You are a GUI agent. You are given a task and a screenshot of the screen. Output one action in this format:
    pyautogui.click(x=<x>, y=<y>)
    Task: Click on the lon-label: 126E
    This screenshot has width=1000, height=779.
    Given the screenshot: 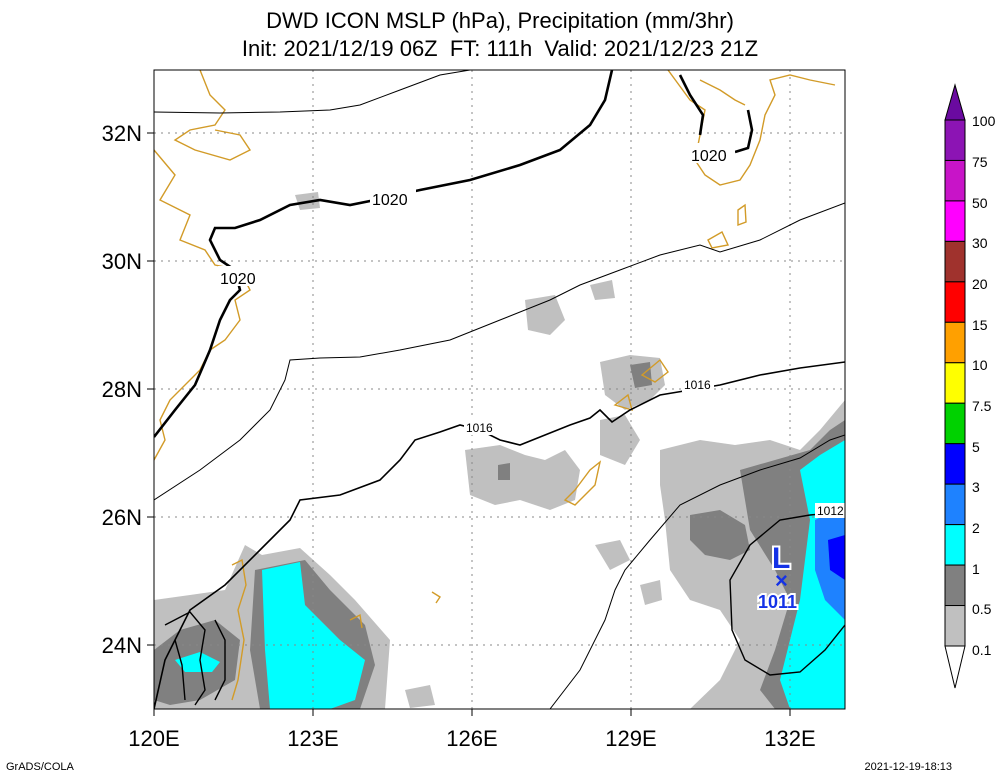 What is the action you would take?
    pyautogui.click(x=471, y=738)
    